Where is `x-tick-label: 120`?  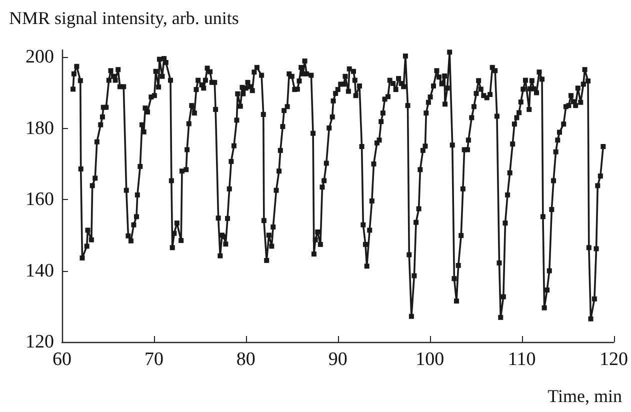
x-tick-label: 120 is located at coordinates (614, 359).